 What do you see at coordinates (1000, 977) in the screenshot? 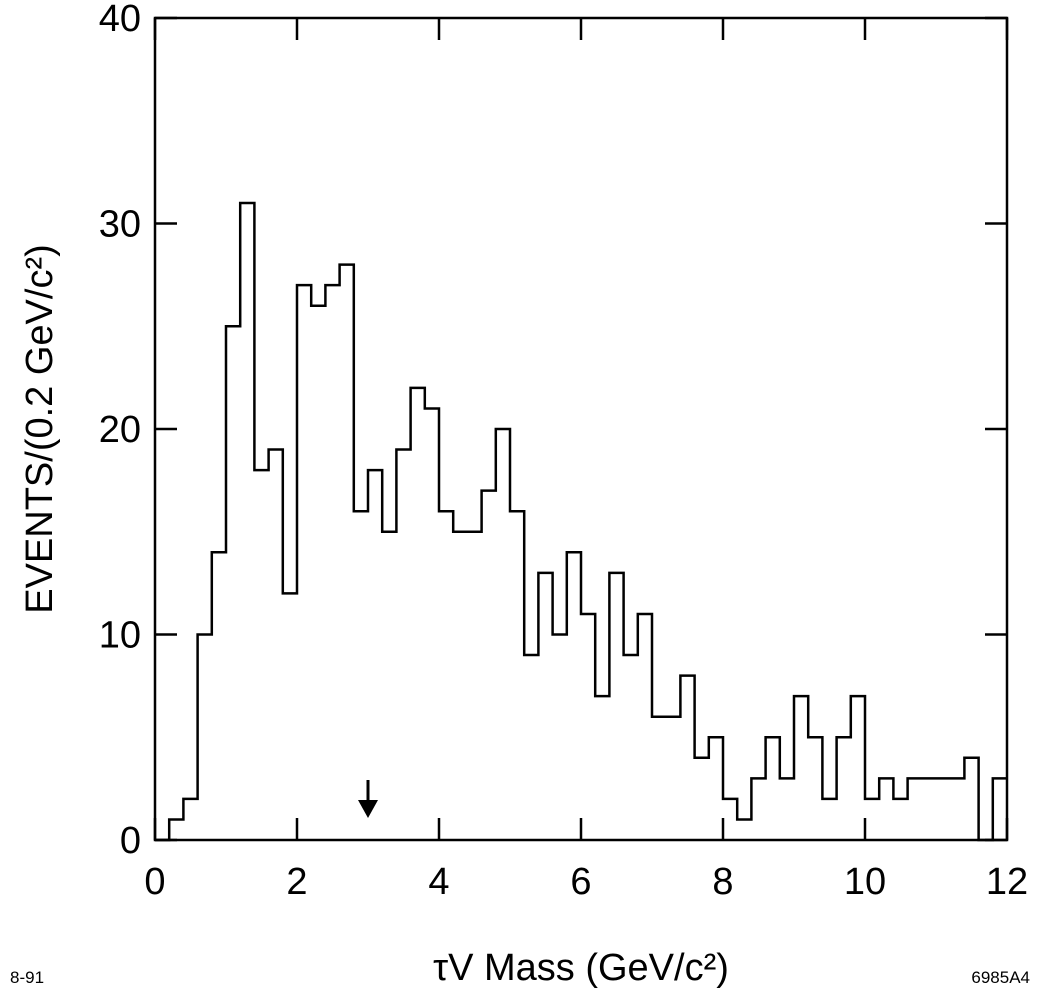
I see `corner-note-right: 6985A4` at bounding box center [1000, 977].